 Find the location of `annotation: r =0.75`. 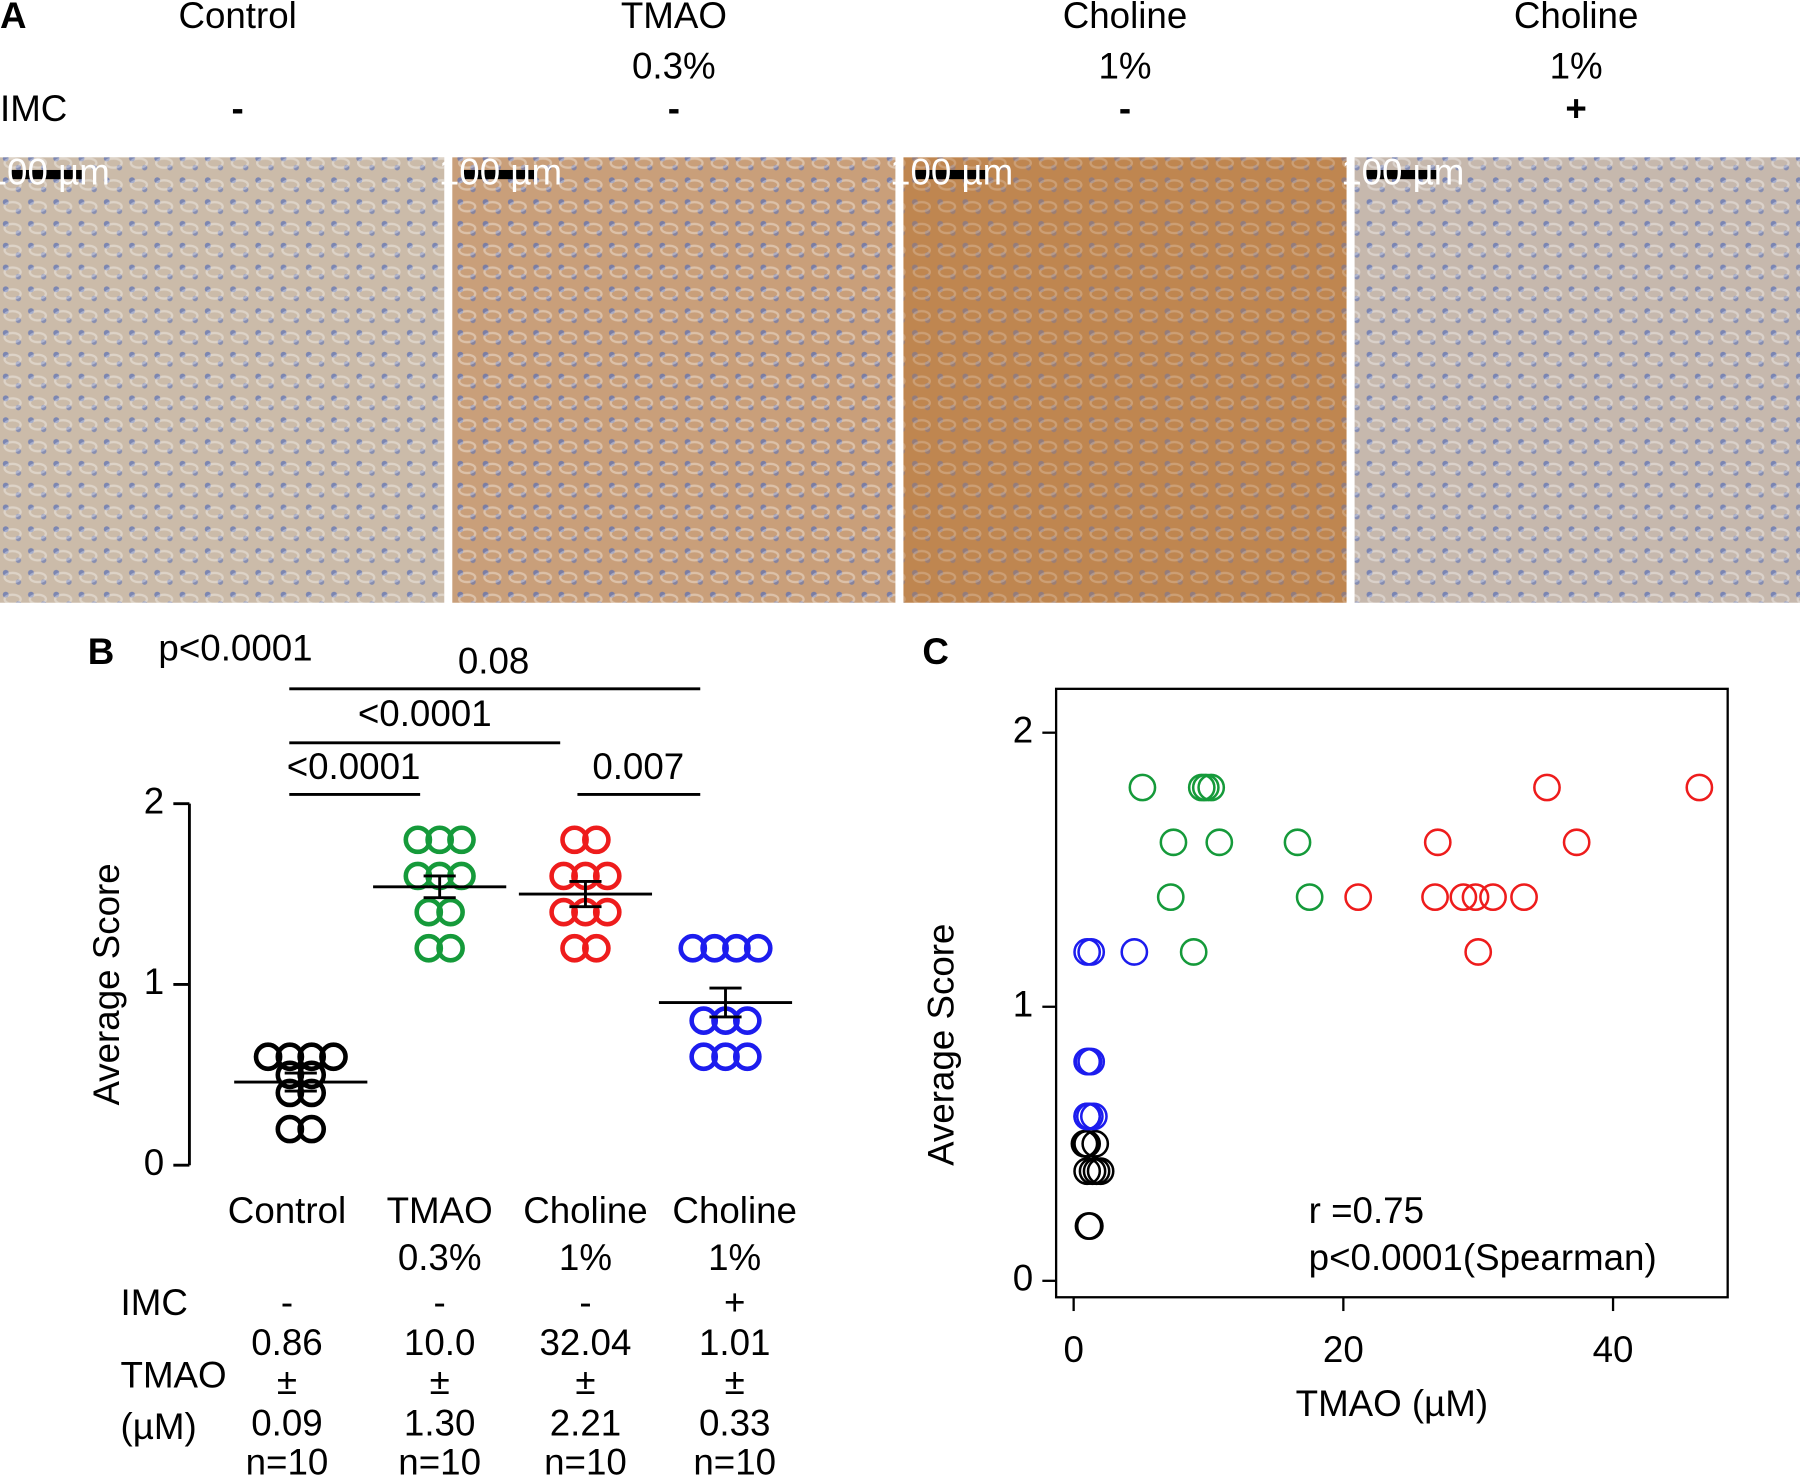

annotation: r =0.75 is located at coordinates (1366, 1210).